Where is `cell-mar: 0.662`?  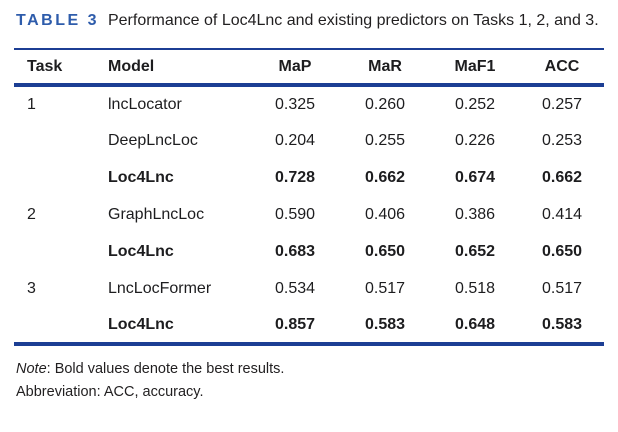 cell-mar: 0.662 is located at coordinates (385, 177).